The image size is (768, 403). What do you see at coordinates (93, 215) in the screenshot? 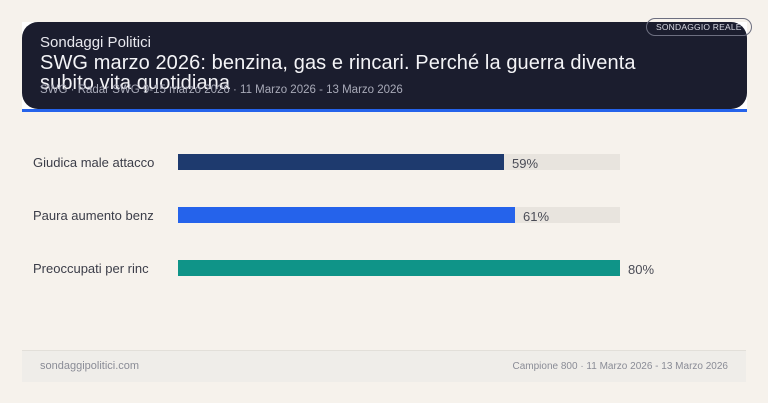
I see `category-label: Paura aumento benz` at bounding box center [93, 215].